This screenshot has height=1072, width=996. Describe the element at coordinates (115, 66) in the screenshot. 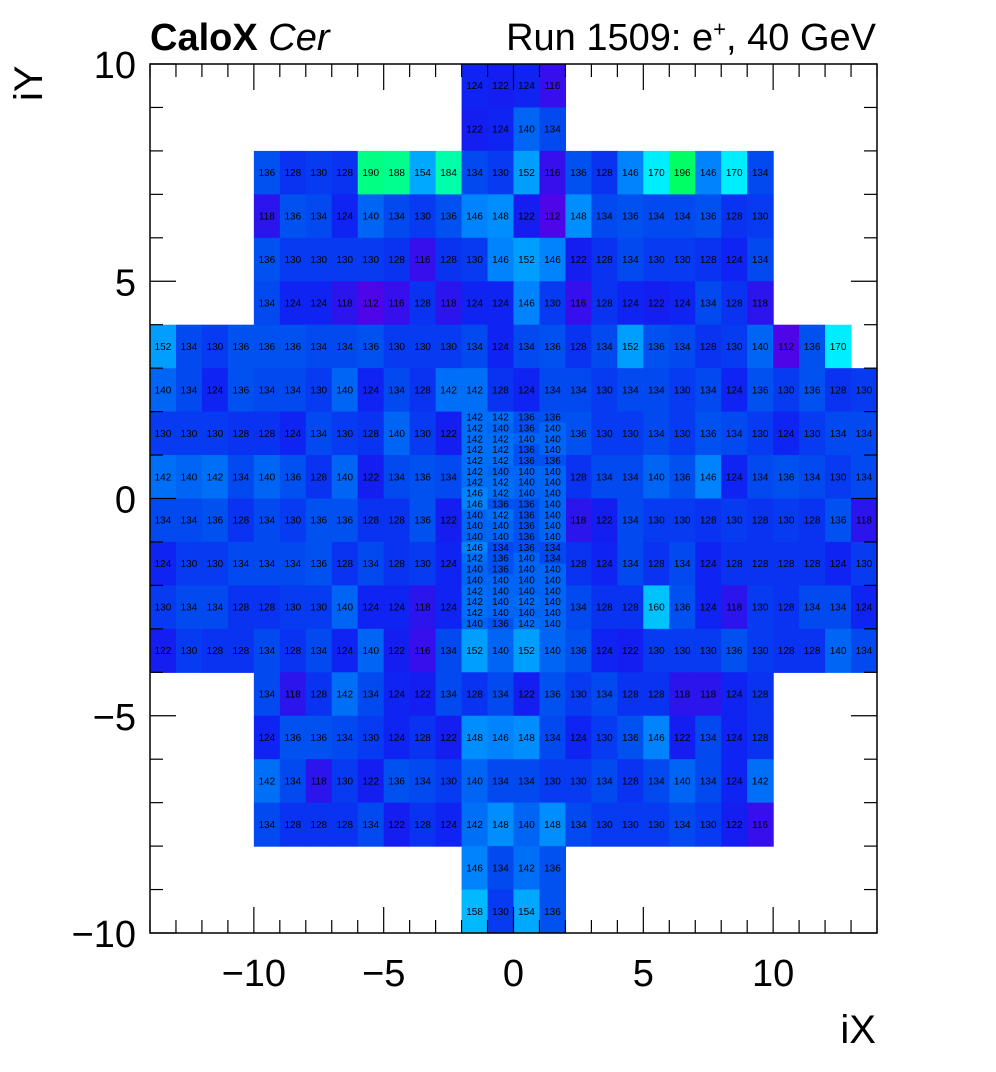

I see `y-tick-label: 10` at that location.